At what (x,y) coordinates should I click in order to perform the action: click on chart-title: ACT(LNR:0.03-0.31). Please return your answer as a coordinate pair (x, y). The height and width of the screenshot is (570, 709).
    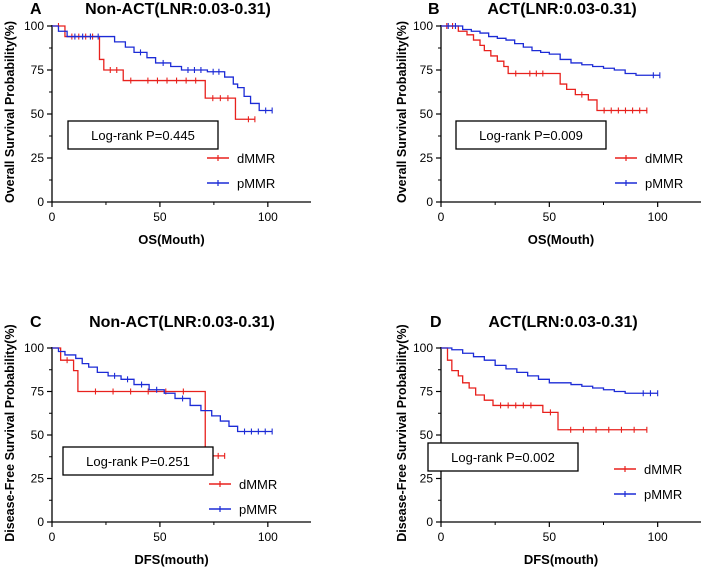
    Looking at the image, I should click on (561, 9).